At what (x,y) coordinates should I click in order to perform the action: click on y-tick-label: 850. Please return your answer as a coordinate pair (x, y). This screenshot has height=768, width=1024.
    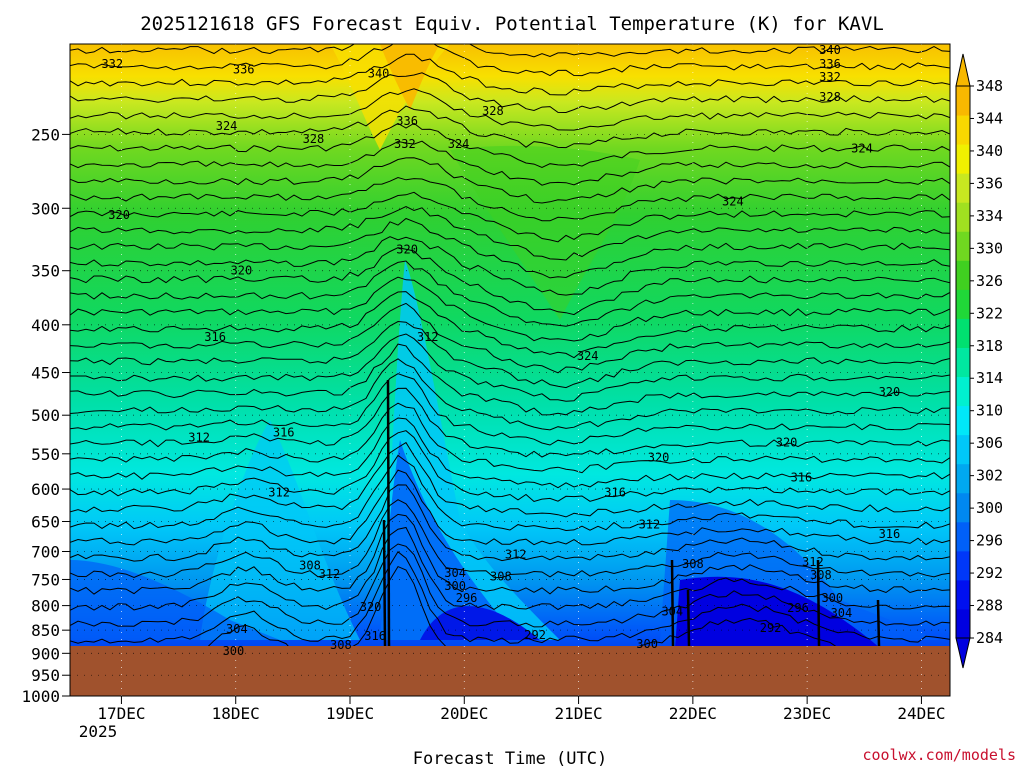
    Looking at the image, I should click on (45, 630).